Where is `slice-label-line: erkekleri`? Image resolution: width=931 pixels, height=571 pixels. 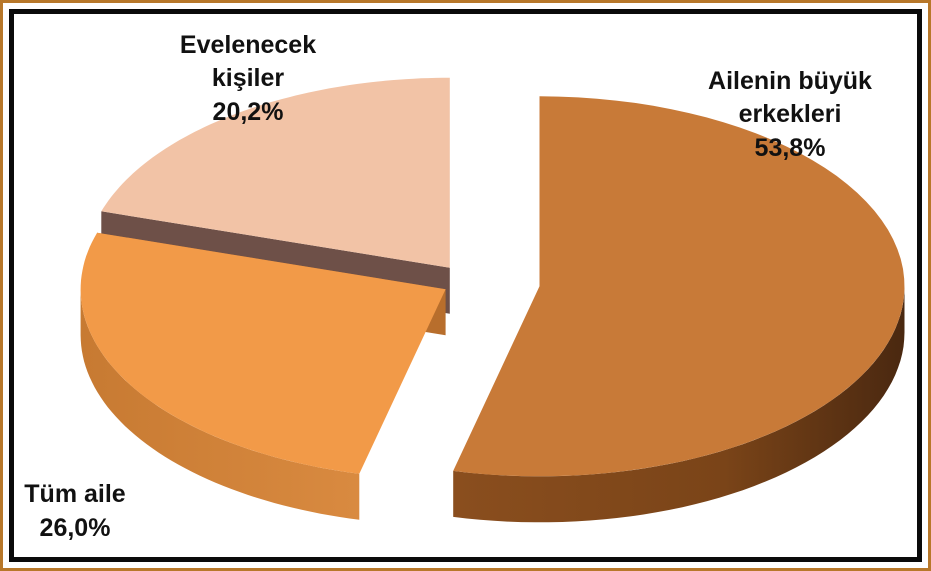 slice-label-line: erkekleri is located at coordinates (790, 114).